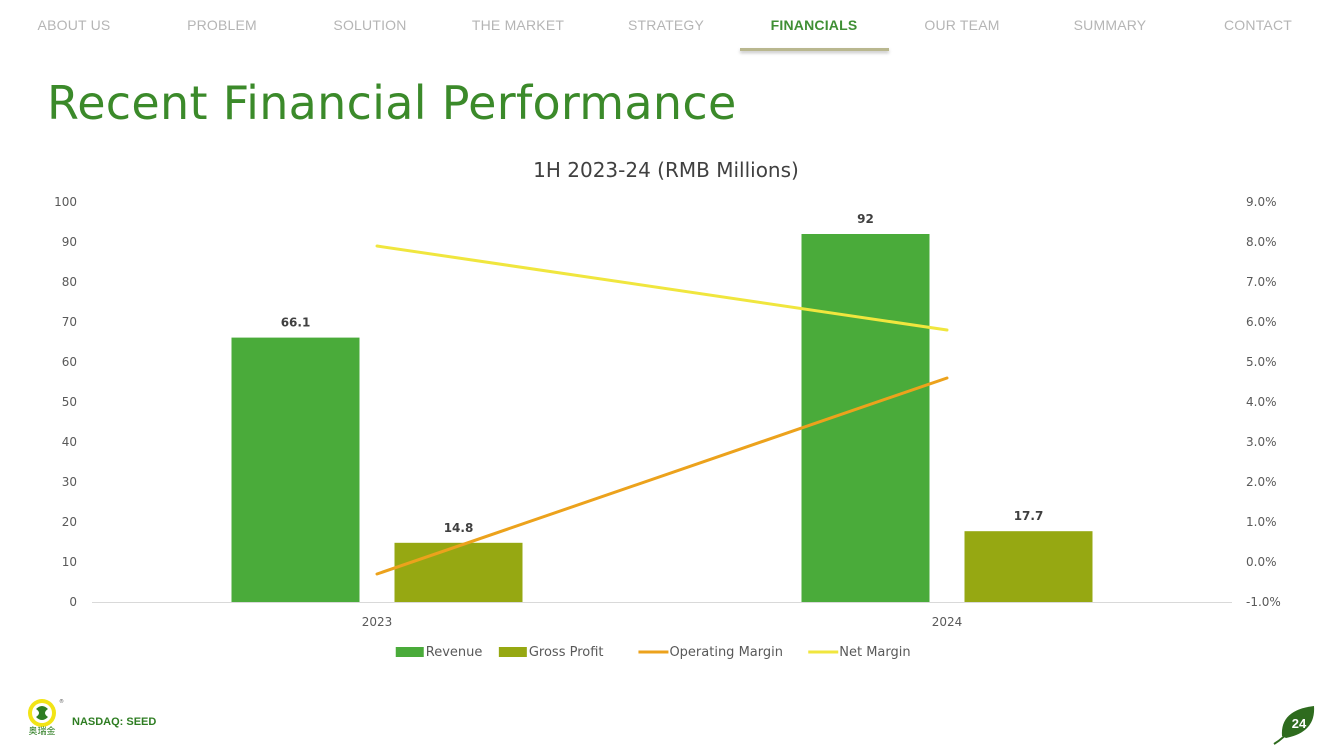 This screenshot has height=749, width=1333. I want to click on legend-label-revenue: Revenue, so click(454, 652).